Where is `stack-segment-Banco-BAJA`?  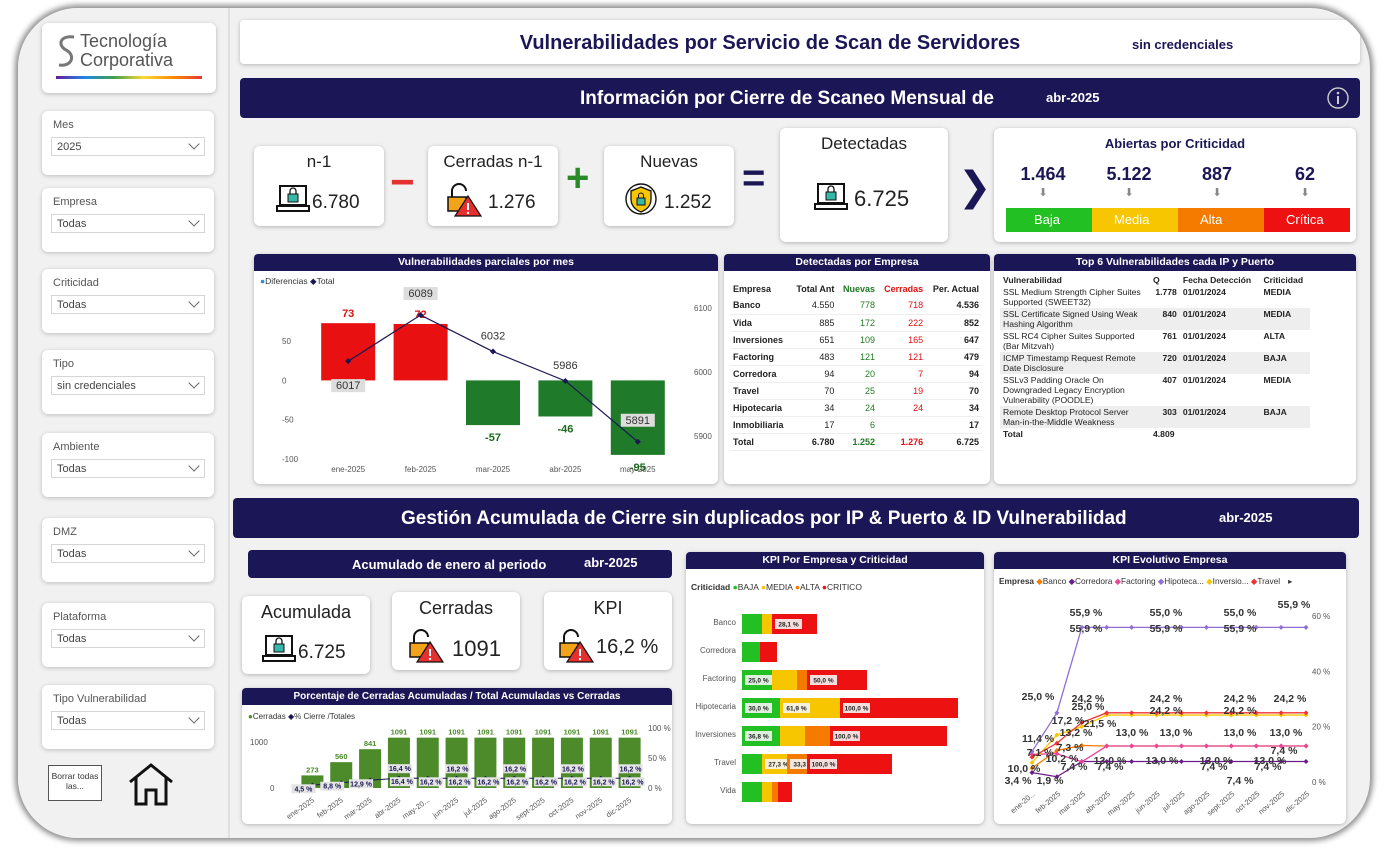
stack-segment-Banco-BAJA is located at coordinates (752, 624).